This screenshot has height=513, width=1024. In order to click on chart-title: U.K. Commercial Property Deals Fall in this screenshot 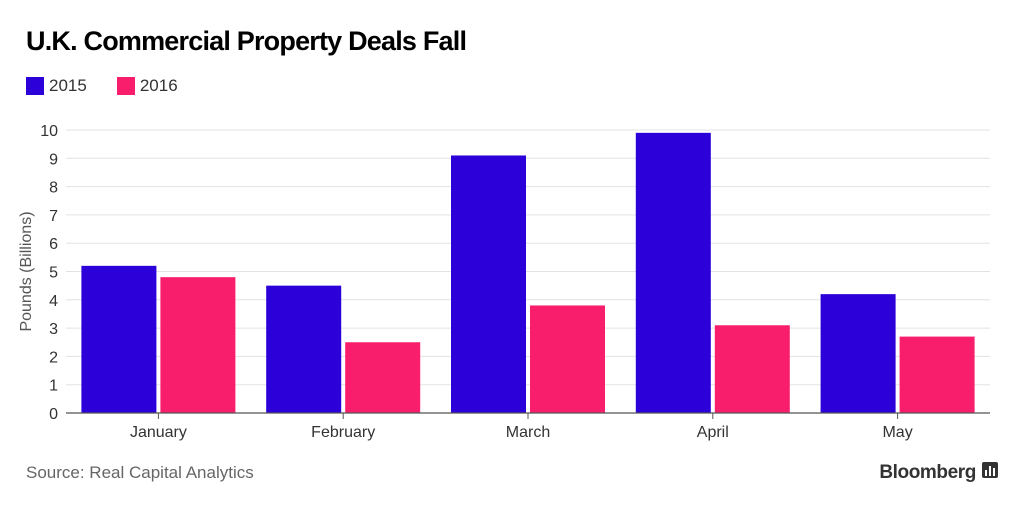, I will do `click(246, 41)`.